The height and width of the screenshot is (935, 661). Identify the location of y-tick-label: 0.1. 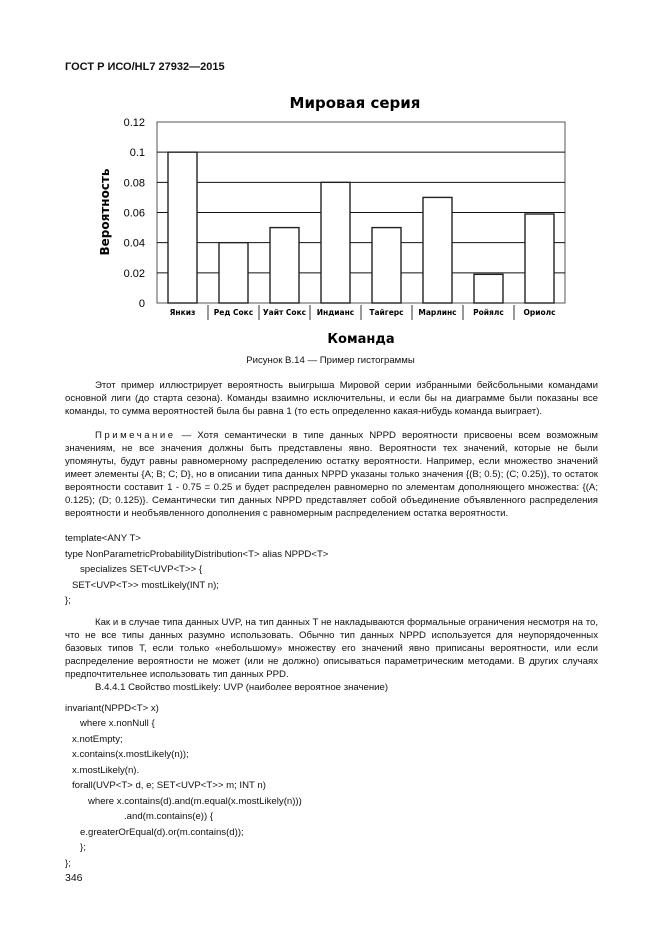
(137, 153).